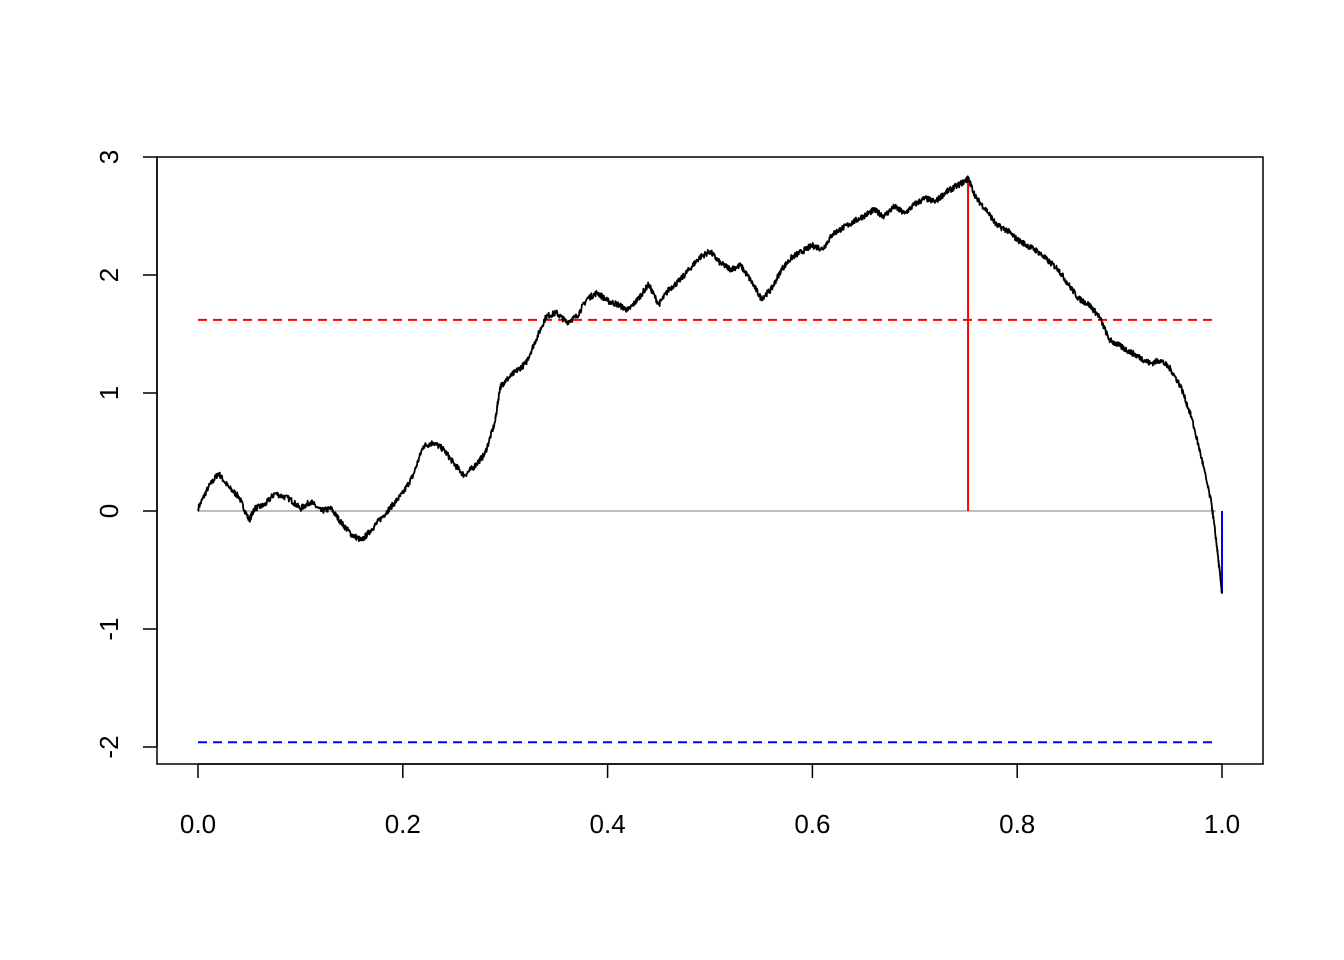 This screenshot has width=1344, height=960. What do you see at coordinates (126, 454) in the screenshot?
I see `y-axis: -2 -1 0 1 2 3` at bounding box center [126, 454].